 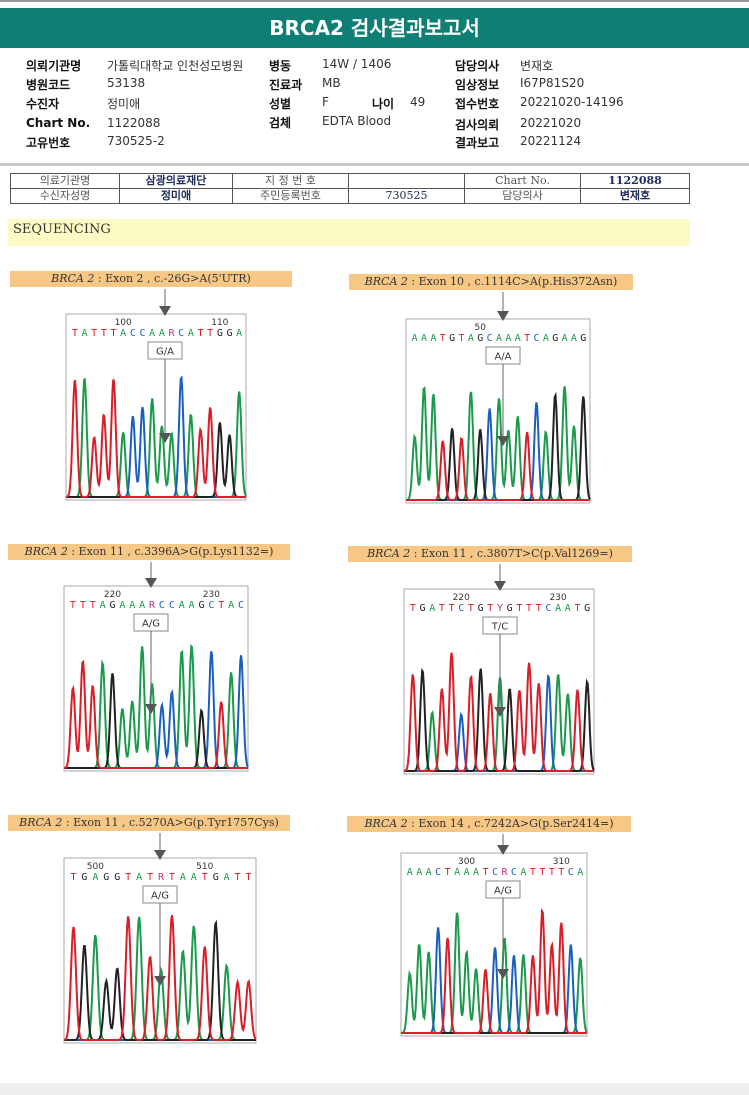 What do you see at coordinates (558, 598) in the screenshot?
I see `position-tick-label: 230` at bounding box center [558, 598].